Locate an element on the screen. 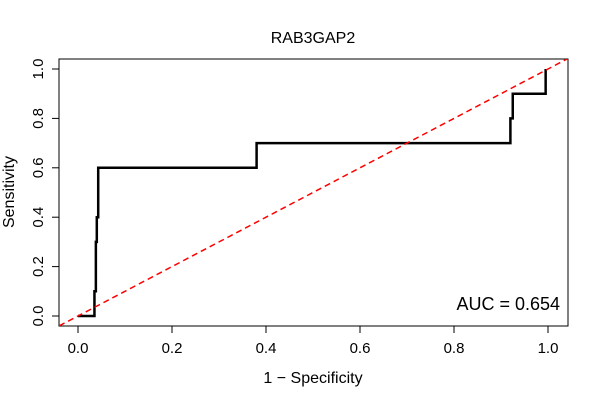 The width and height of the screenshot is (600, 400). x-tick-label: 0.6 is located at coordinates (360, 348).